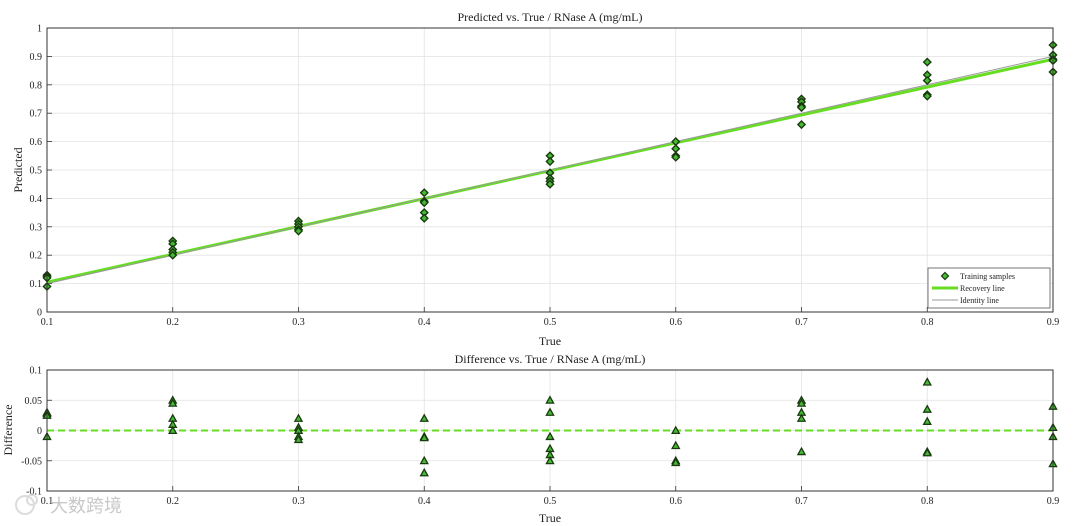 The width and height of the screenshot is (1080, 526). I want to click on bottom-xtick-label: 0.7, so click(801, 501).